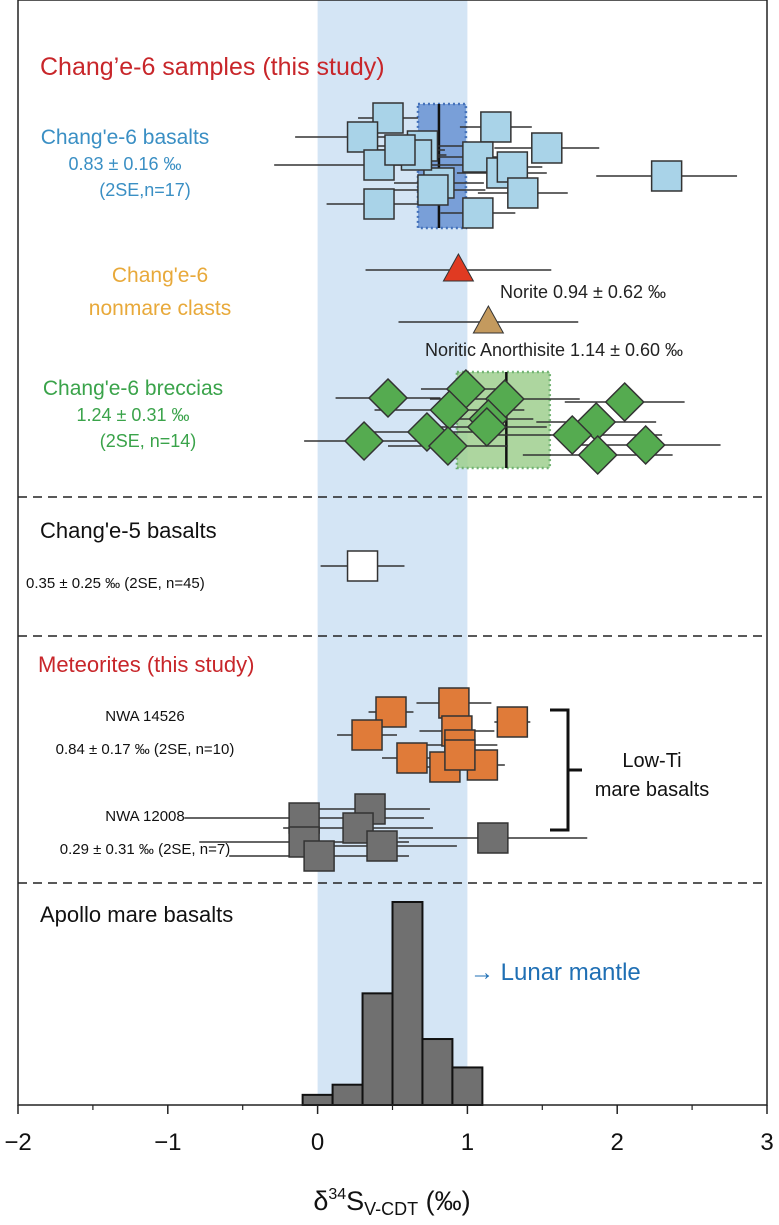 This screenshot has width=779, height=1225. I want to click on x-tick-label: 2, so click(617, 1142).